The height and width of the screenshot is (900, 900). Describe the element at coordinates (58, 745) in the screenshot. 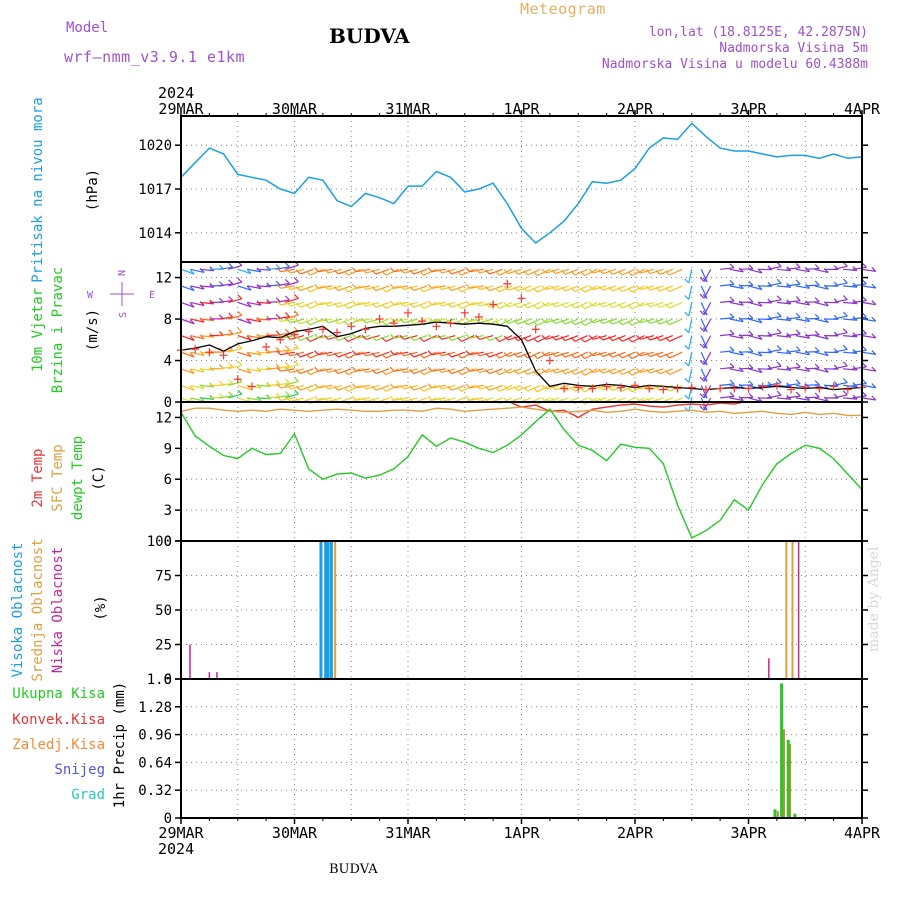

I see `precip-frozen-label: Zaledj.Kisa` at that location.